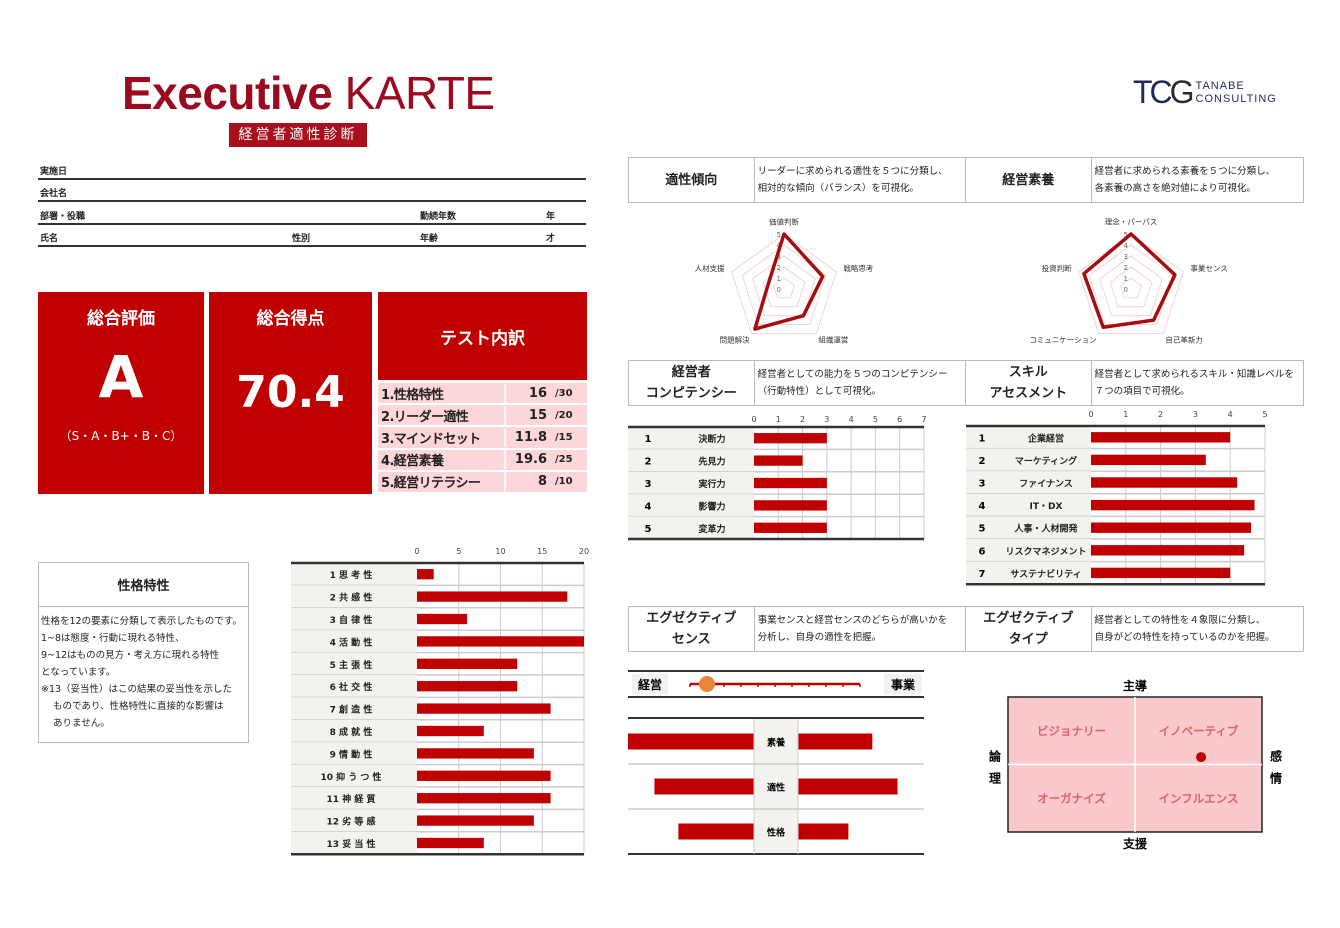 The image size is (1340, 928). What do you see at coordinates (1071, 731) in the screenshot?
I see `quadrant-label: ビジョナリー` at bounding box center [1071, 731].